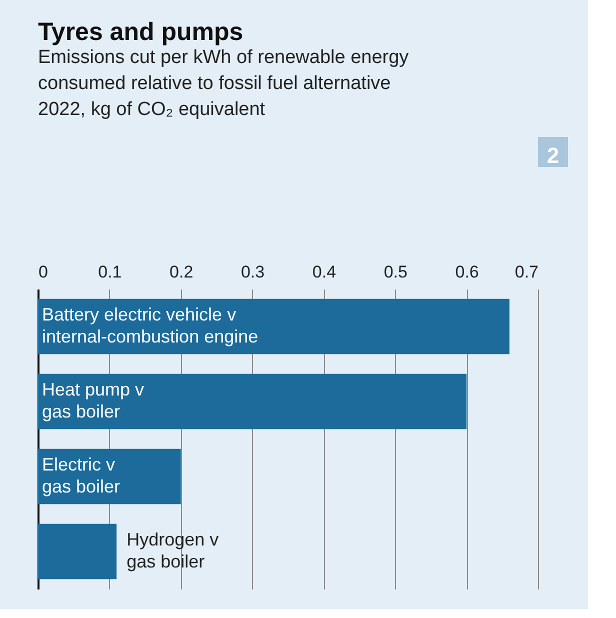 Image resolution: width=616 pixels, height=618 pixels. Describe the element at coordinates (152, 109) in the screenshot. I see `text: 2022, kg of CO₂ equivalent` at that location.